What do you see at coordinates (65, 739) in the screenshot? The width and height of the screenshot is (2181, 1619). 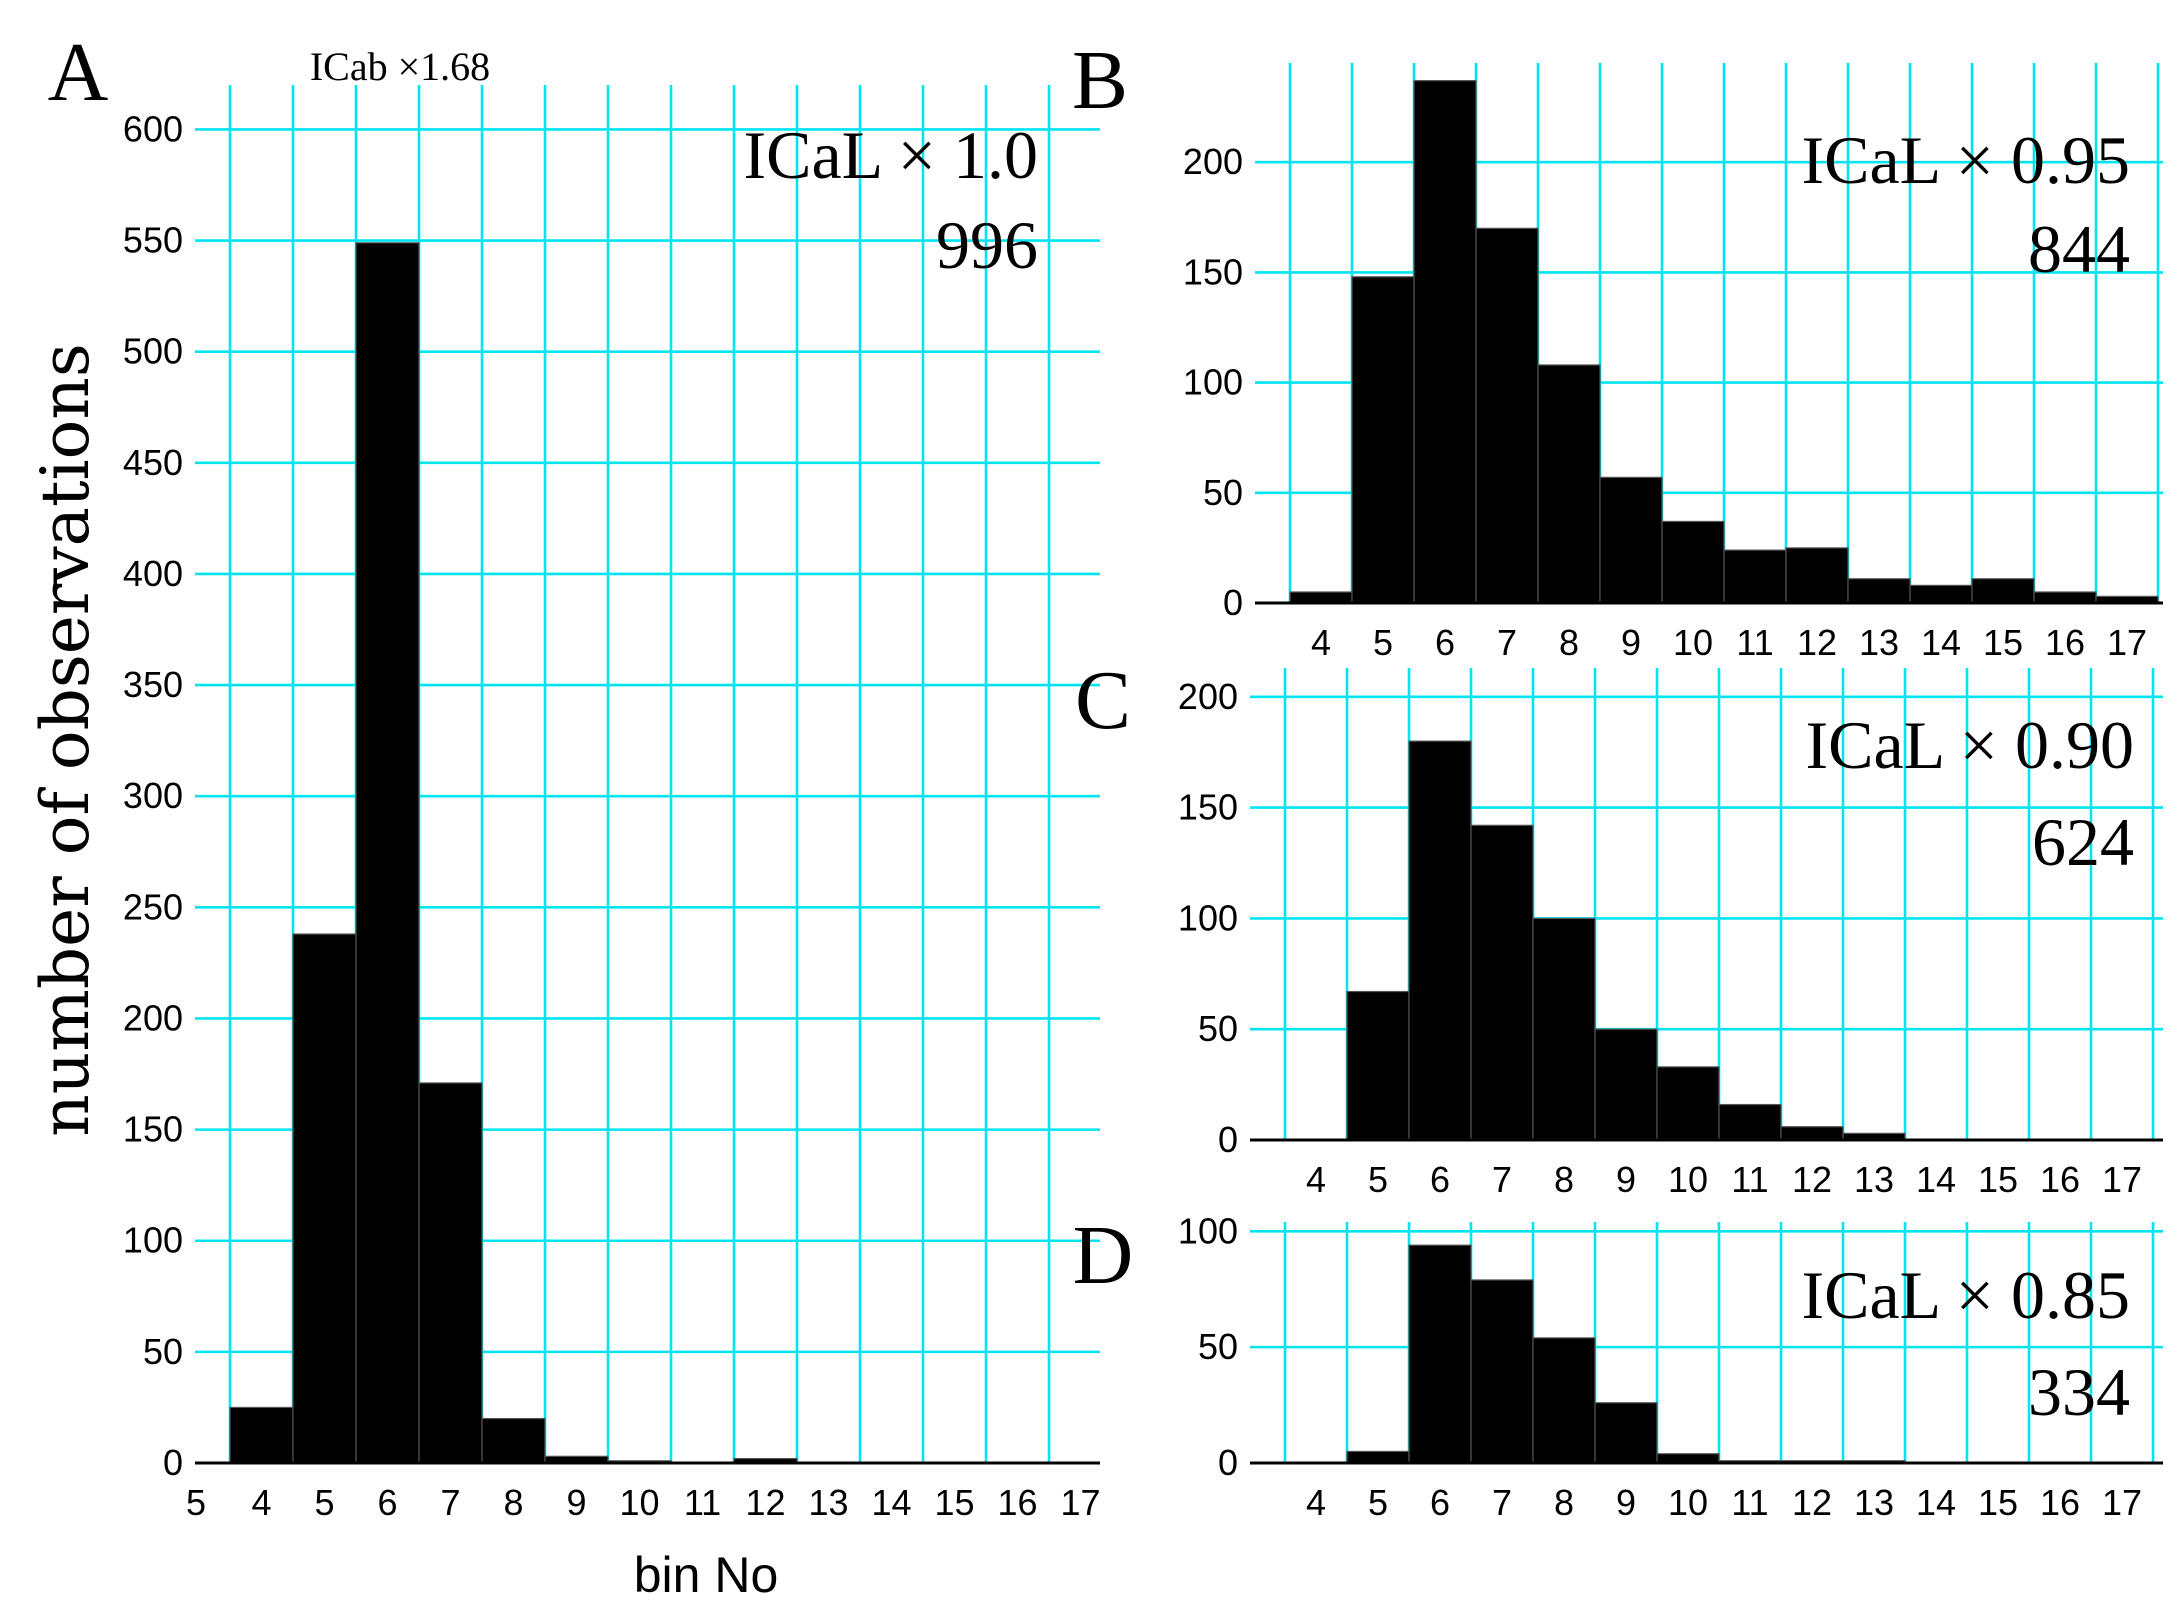 I see `y-axis-label: number of observations` at bounding box center [65, 739].